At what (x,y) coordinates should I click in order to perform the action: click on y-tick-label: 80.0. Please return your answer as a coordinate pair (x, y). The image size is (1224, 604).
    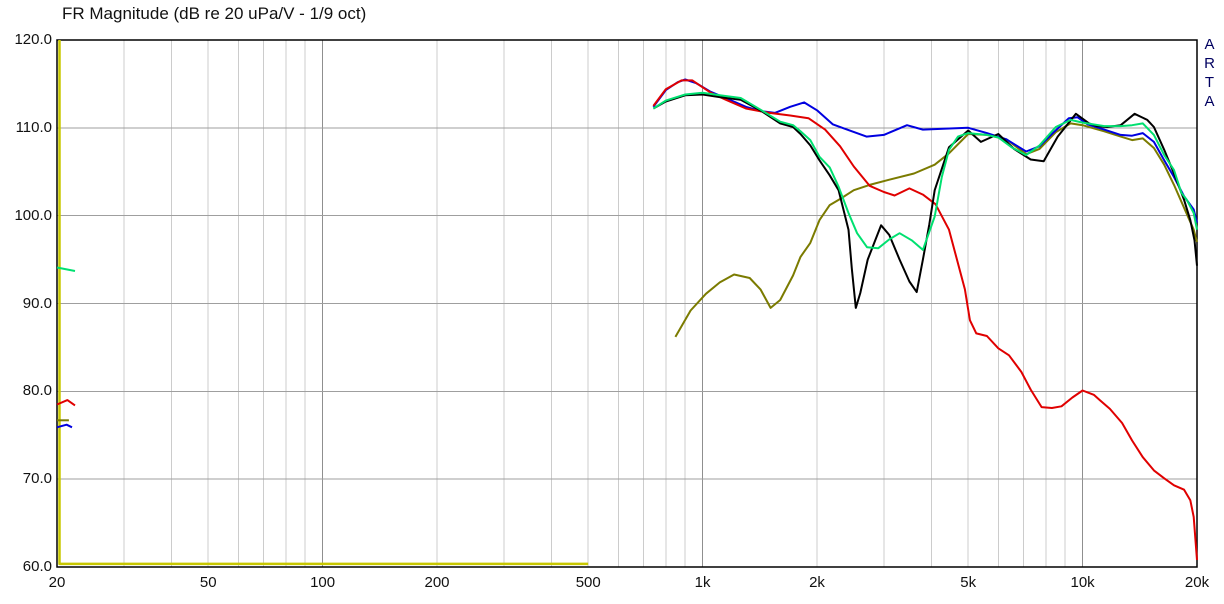
    Looking at the image, I should click on (37, 391).